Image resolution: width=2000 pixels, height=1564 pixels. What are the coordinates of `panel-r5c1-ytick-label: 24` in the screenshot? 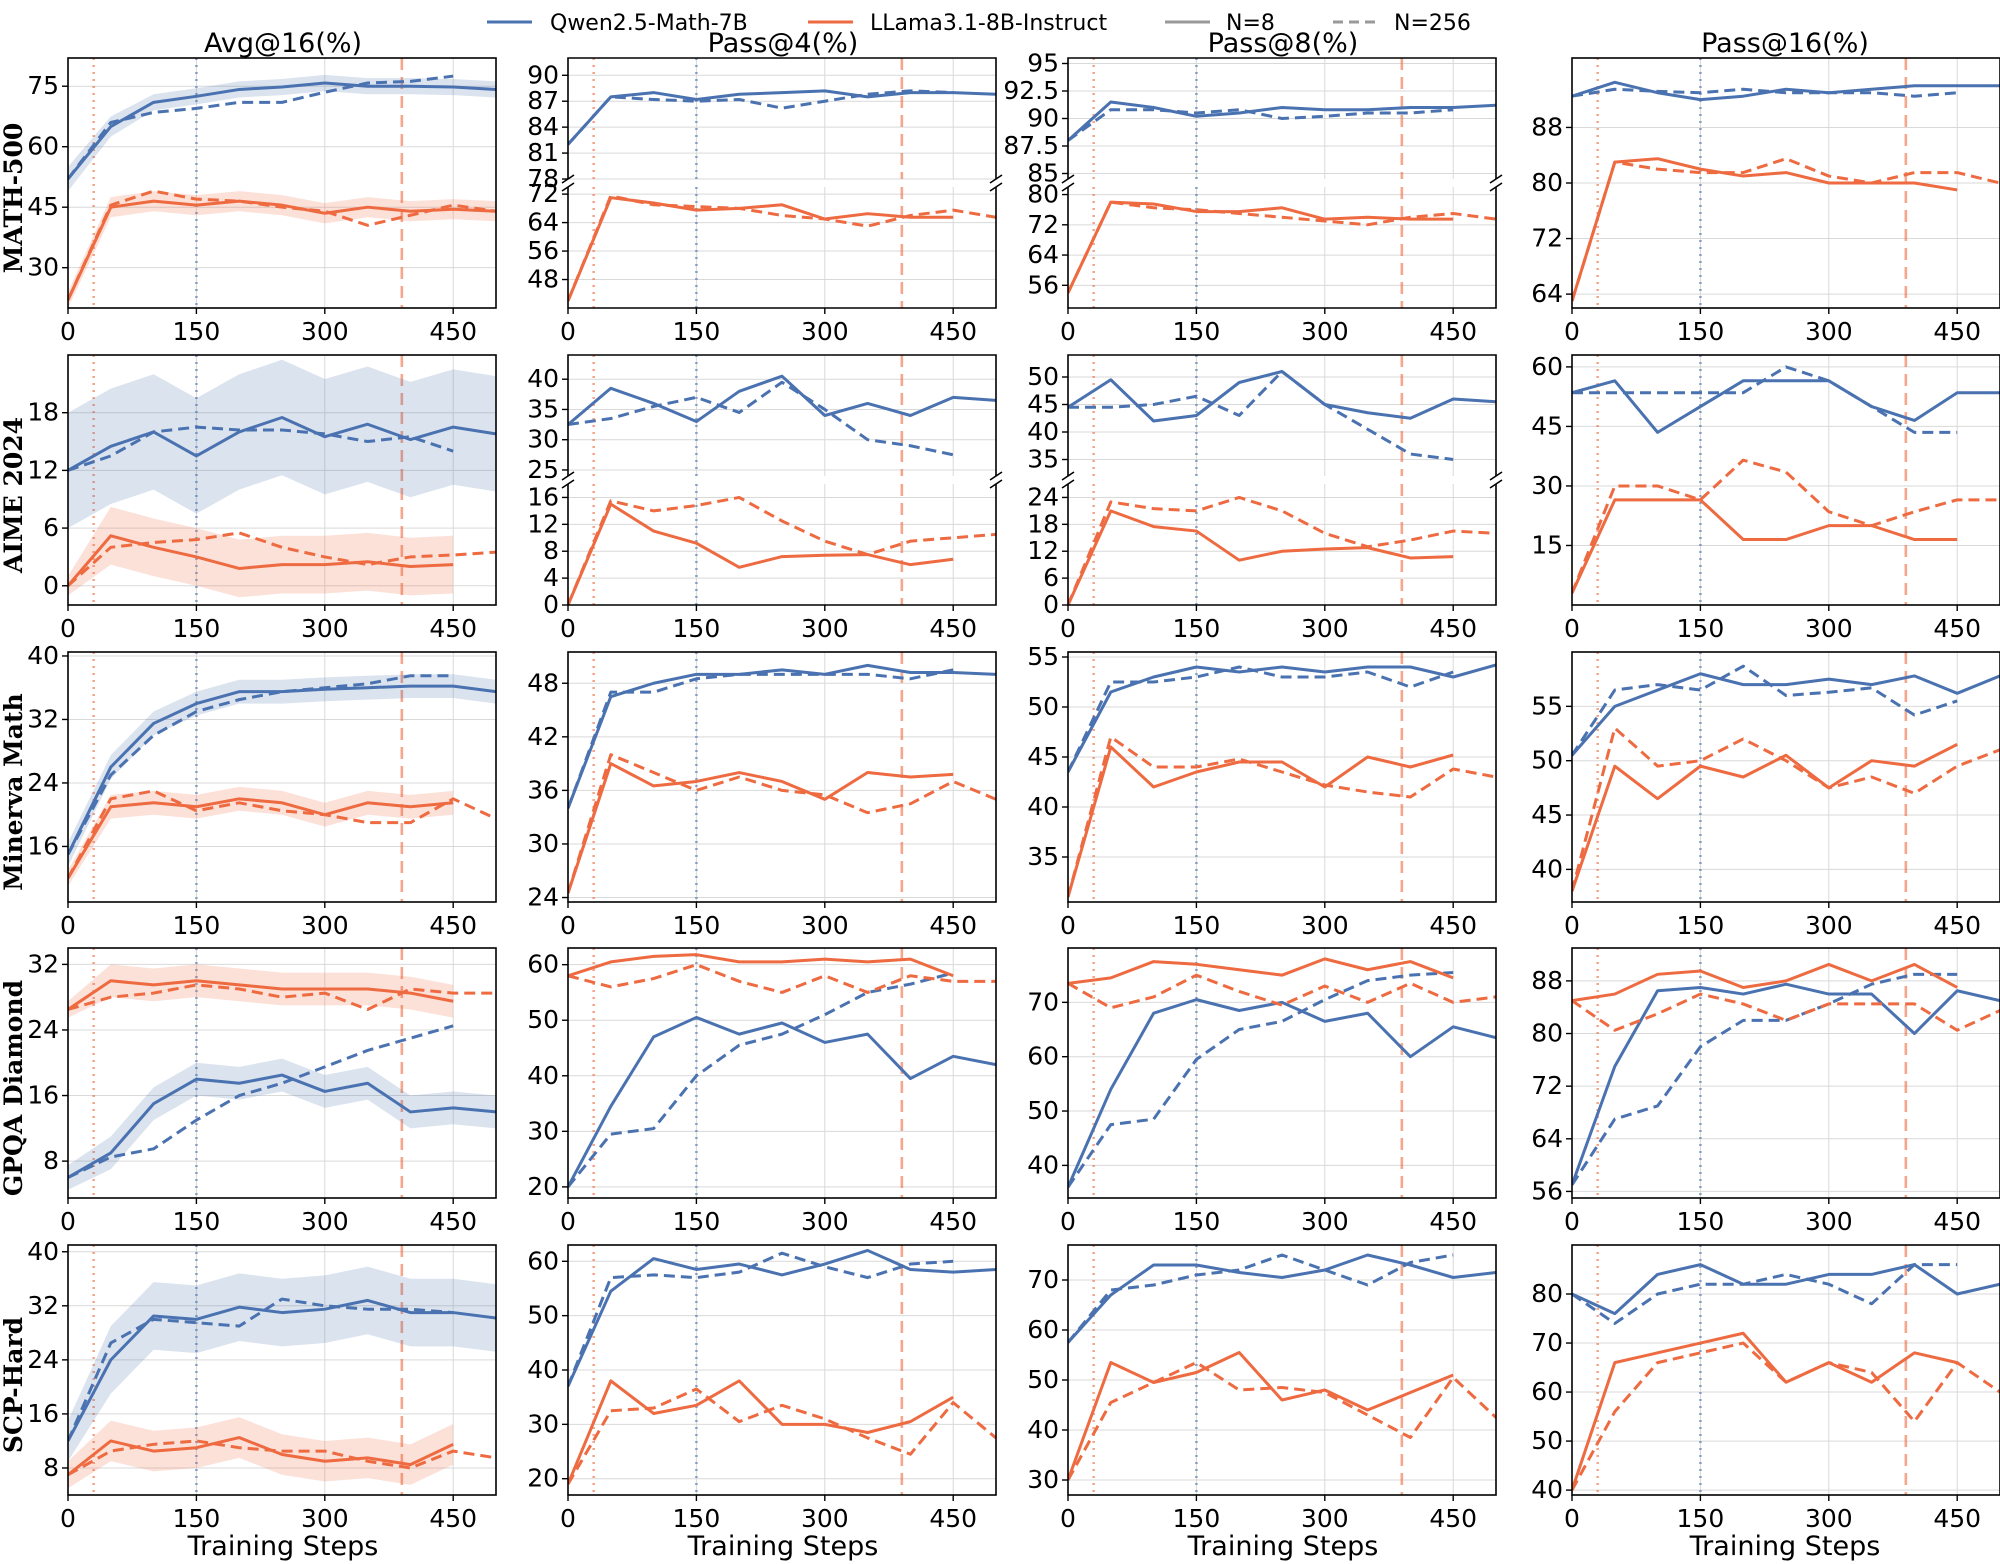 It's located at (43, 1359).